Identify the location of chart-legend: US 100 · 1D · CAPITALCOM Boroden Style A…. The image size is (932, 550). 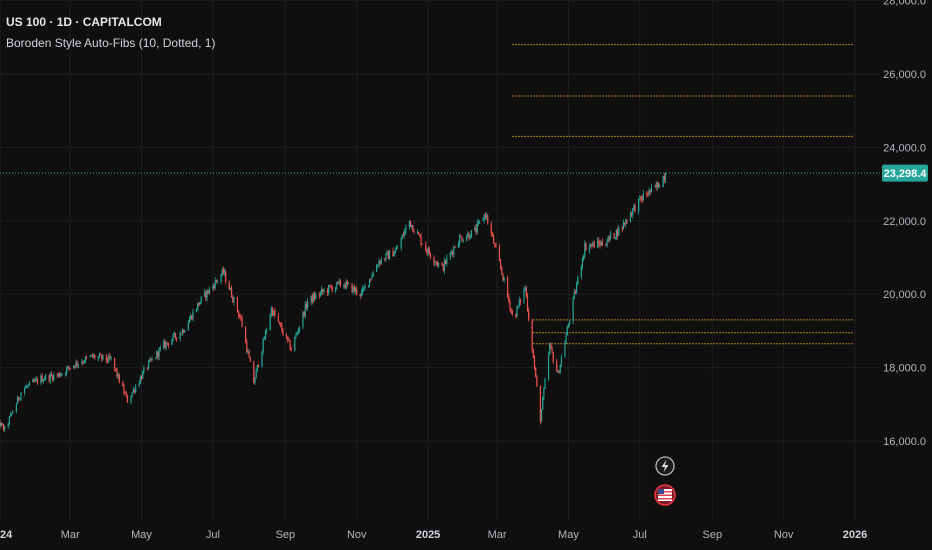
(110, 33).